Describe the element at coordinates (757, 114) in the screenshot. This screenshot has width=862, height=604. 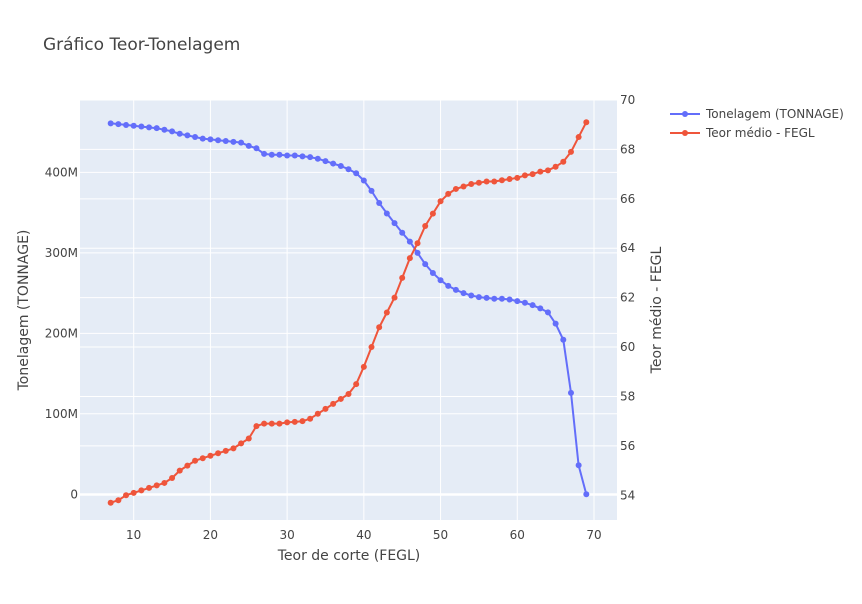
I see `legend-item-tonnage: Tonelagem (TONNAGE)` at that location.